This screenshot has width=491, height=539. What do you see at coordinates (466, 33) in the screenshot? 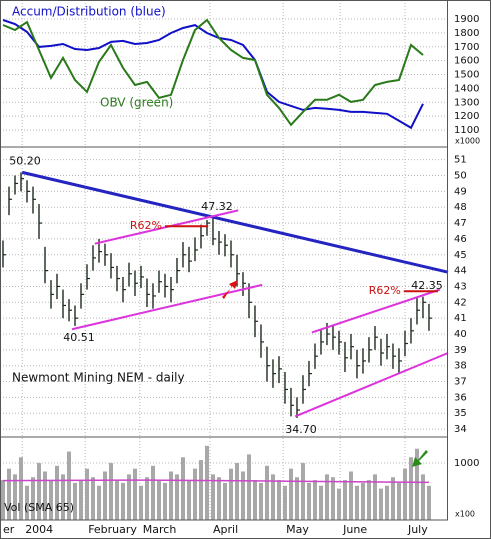
I see `y-tick-label: 1800` at bounding box center [466, 33].